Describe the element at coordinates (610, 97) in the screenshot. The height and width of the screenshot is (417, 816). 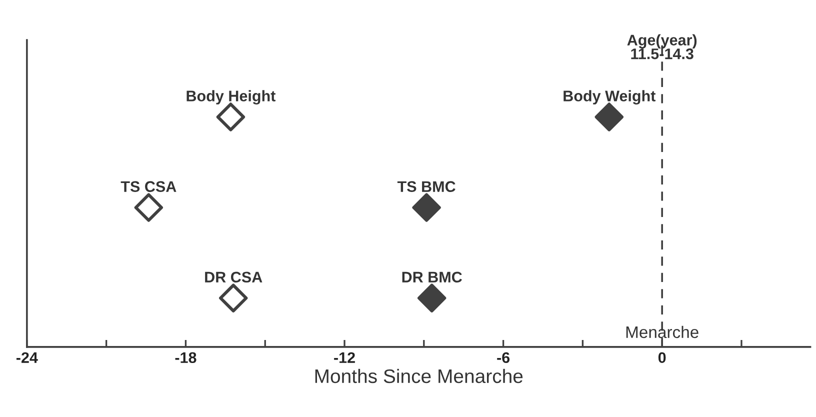
I see `series-label: Body Weight` at that location.